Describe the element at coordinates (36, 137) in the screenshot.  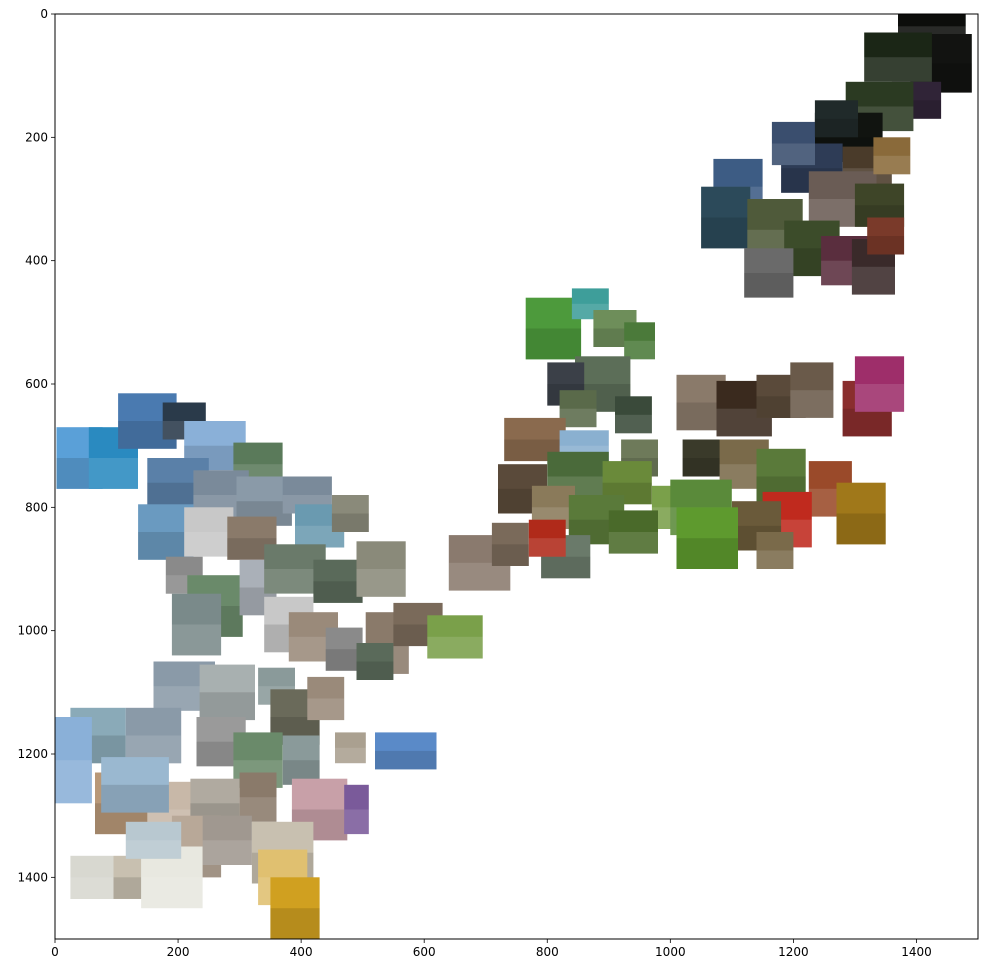
I see `y-tick-label: 200` at that location.